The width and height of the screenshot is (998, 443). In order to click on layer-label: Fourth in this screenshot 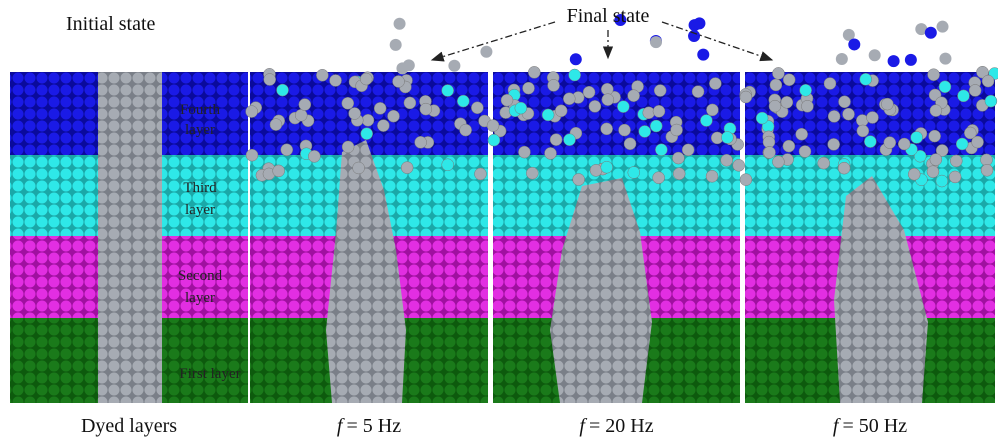, I will do `click(200, 110)`.